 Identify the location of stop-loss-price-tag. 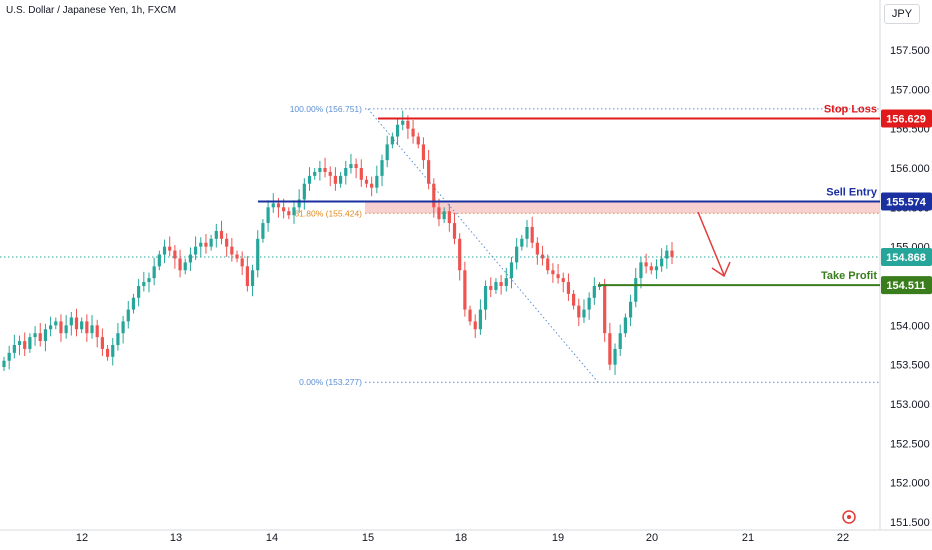
(906, 118).